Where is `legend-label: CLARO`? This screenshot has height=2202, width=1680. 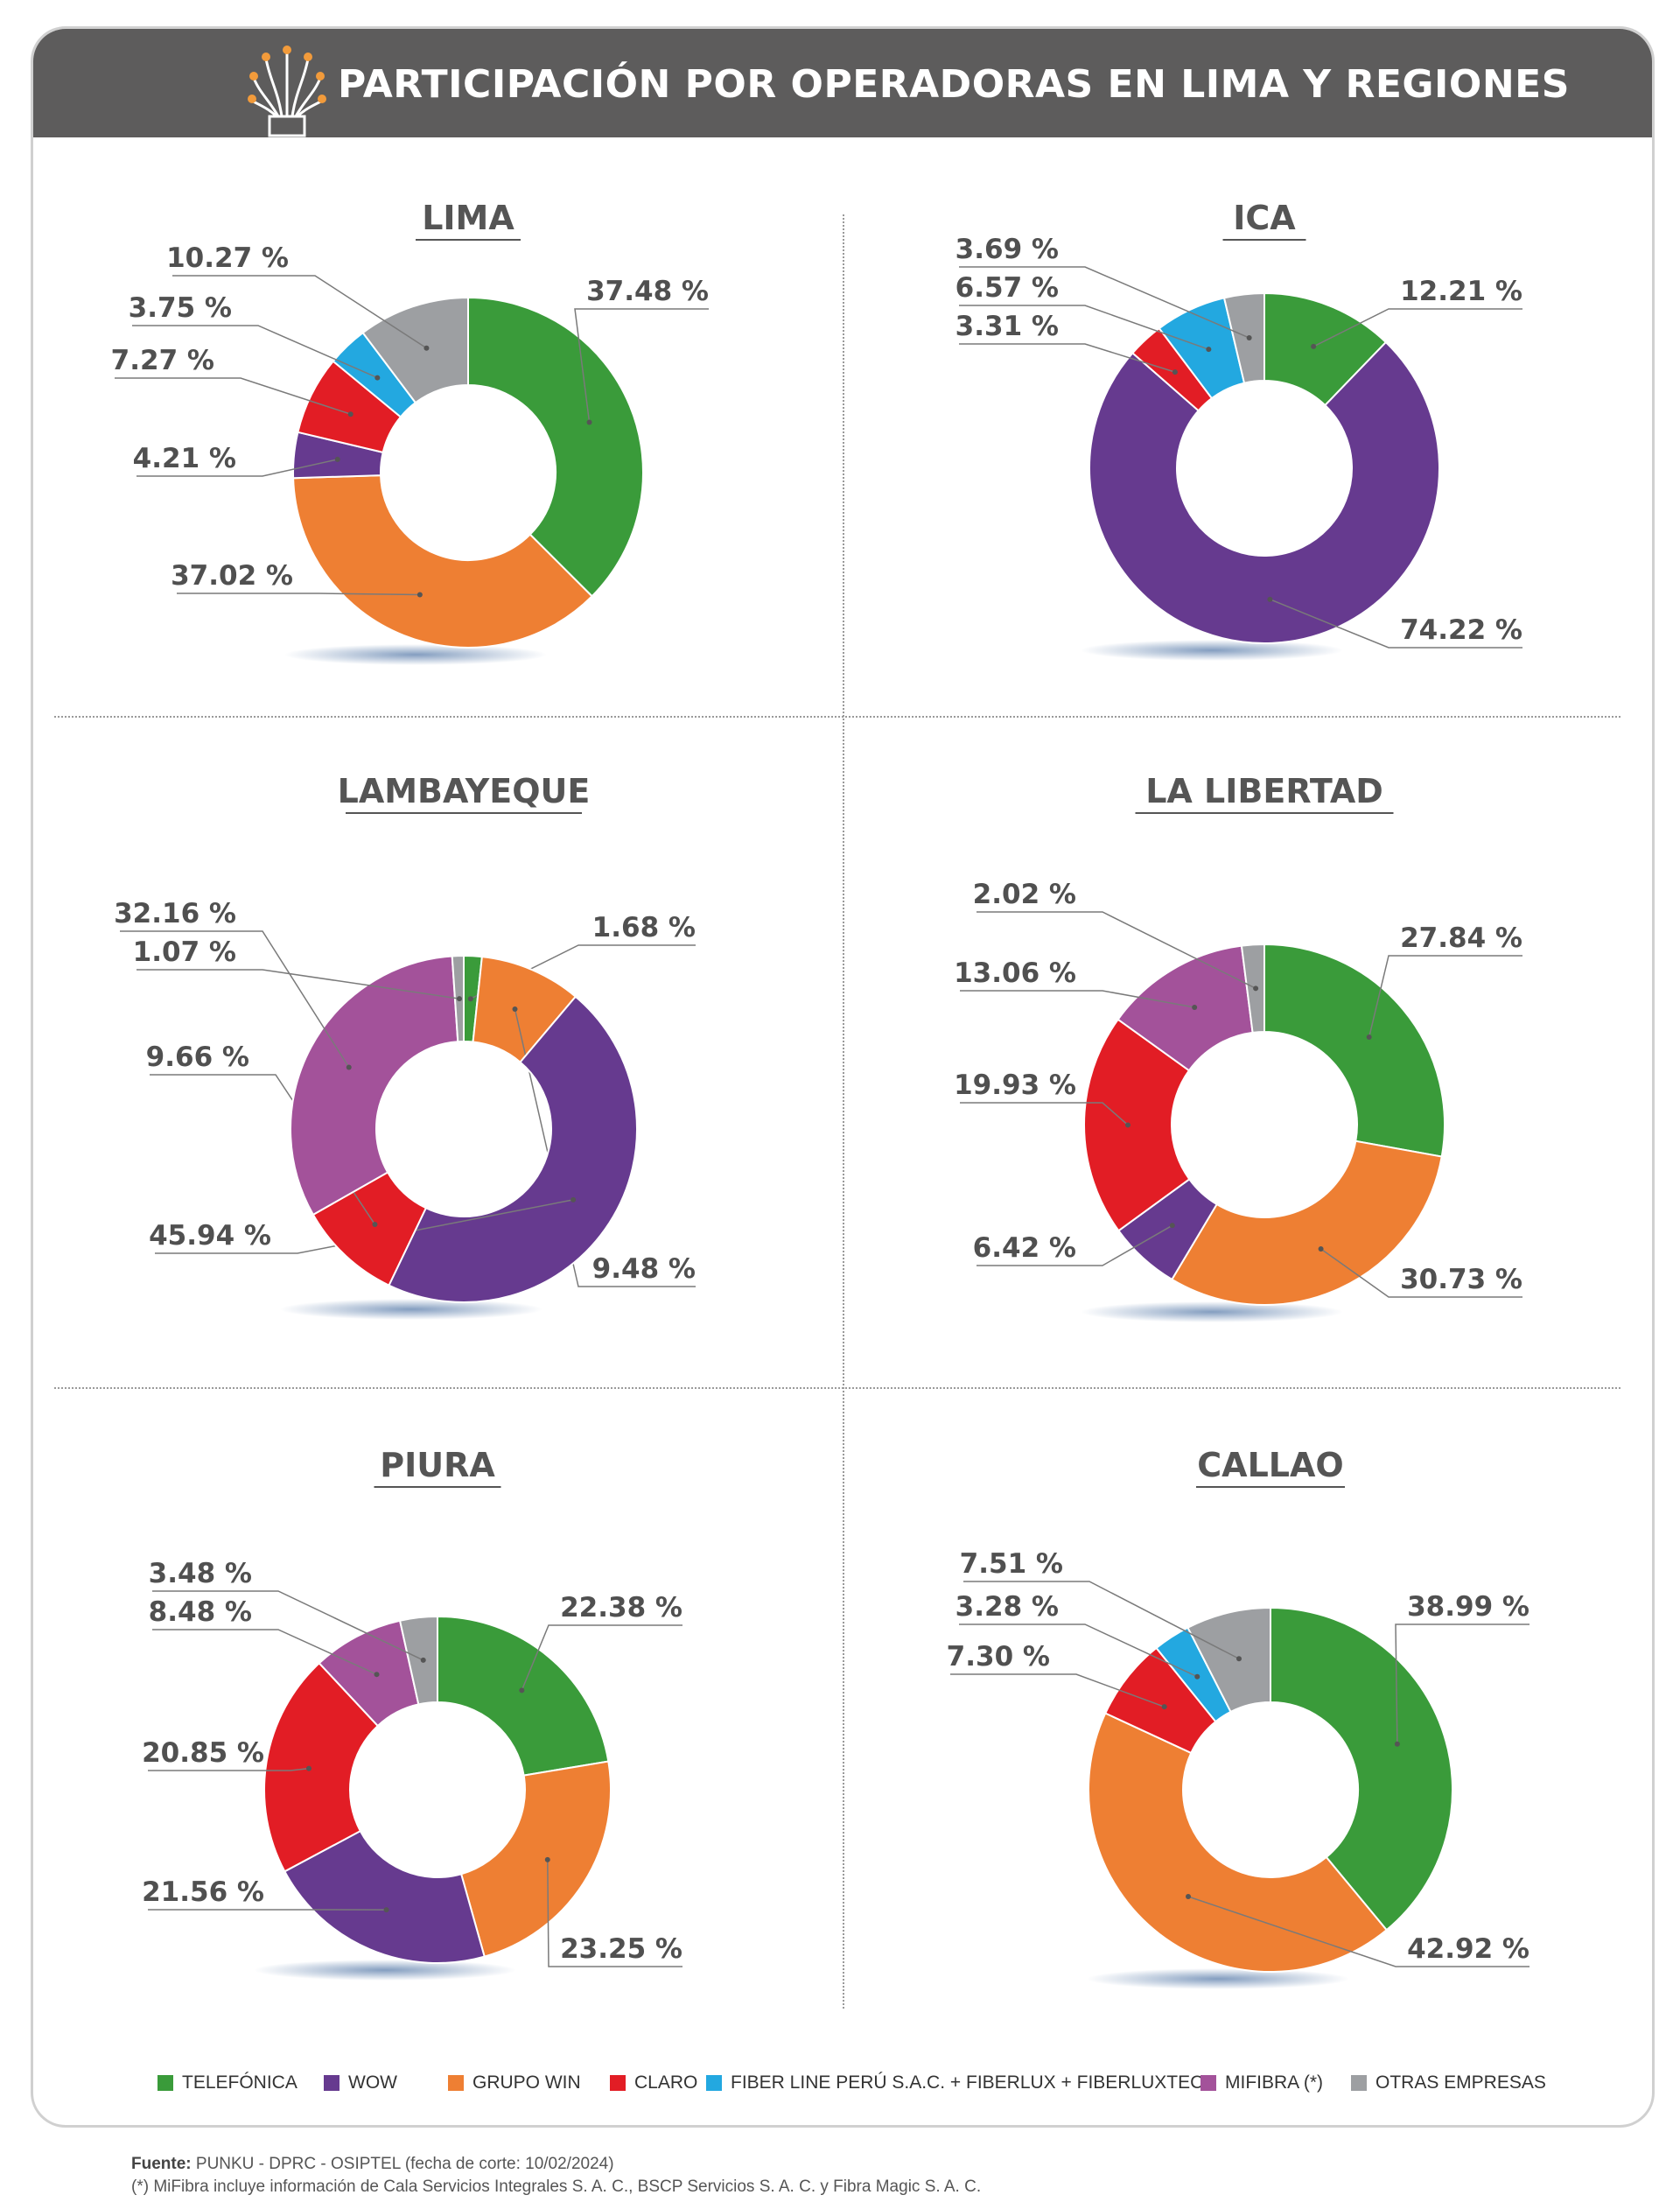
legend-label: CLARO is located at coordinates (666, 2082).